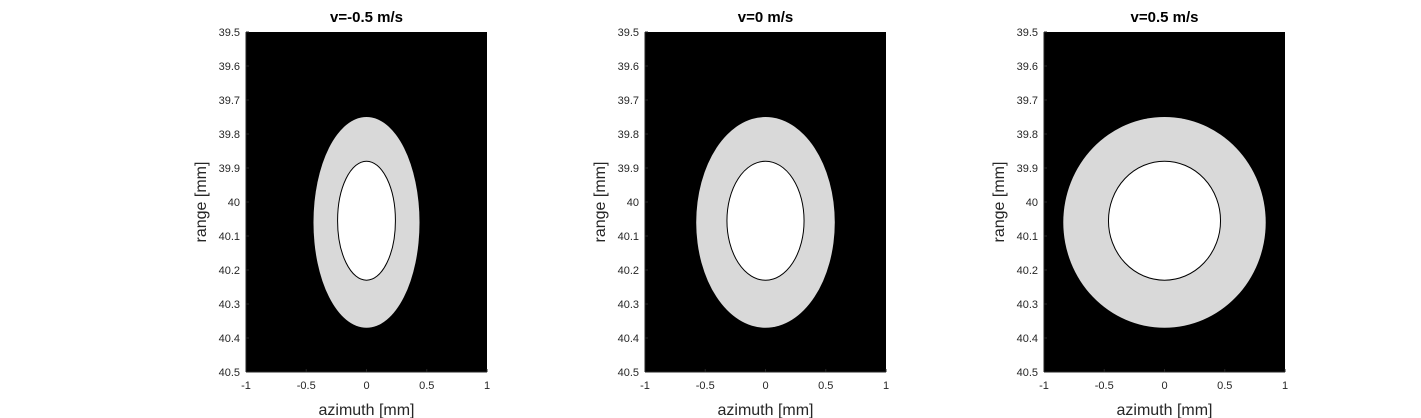  I want to click on chart-title: v=0 m/s, so click(765, 17).